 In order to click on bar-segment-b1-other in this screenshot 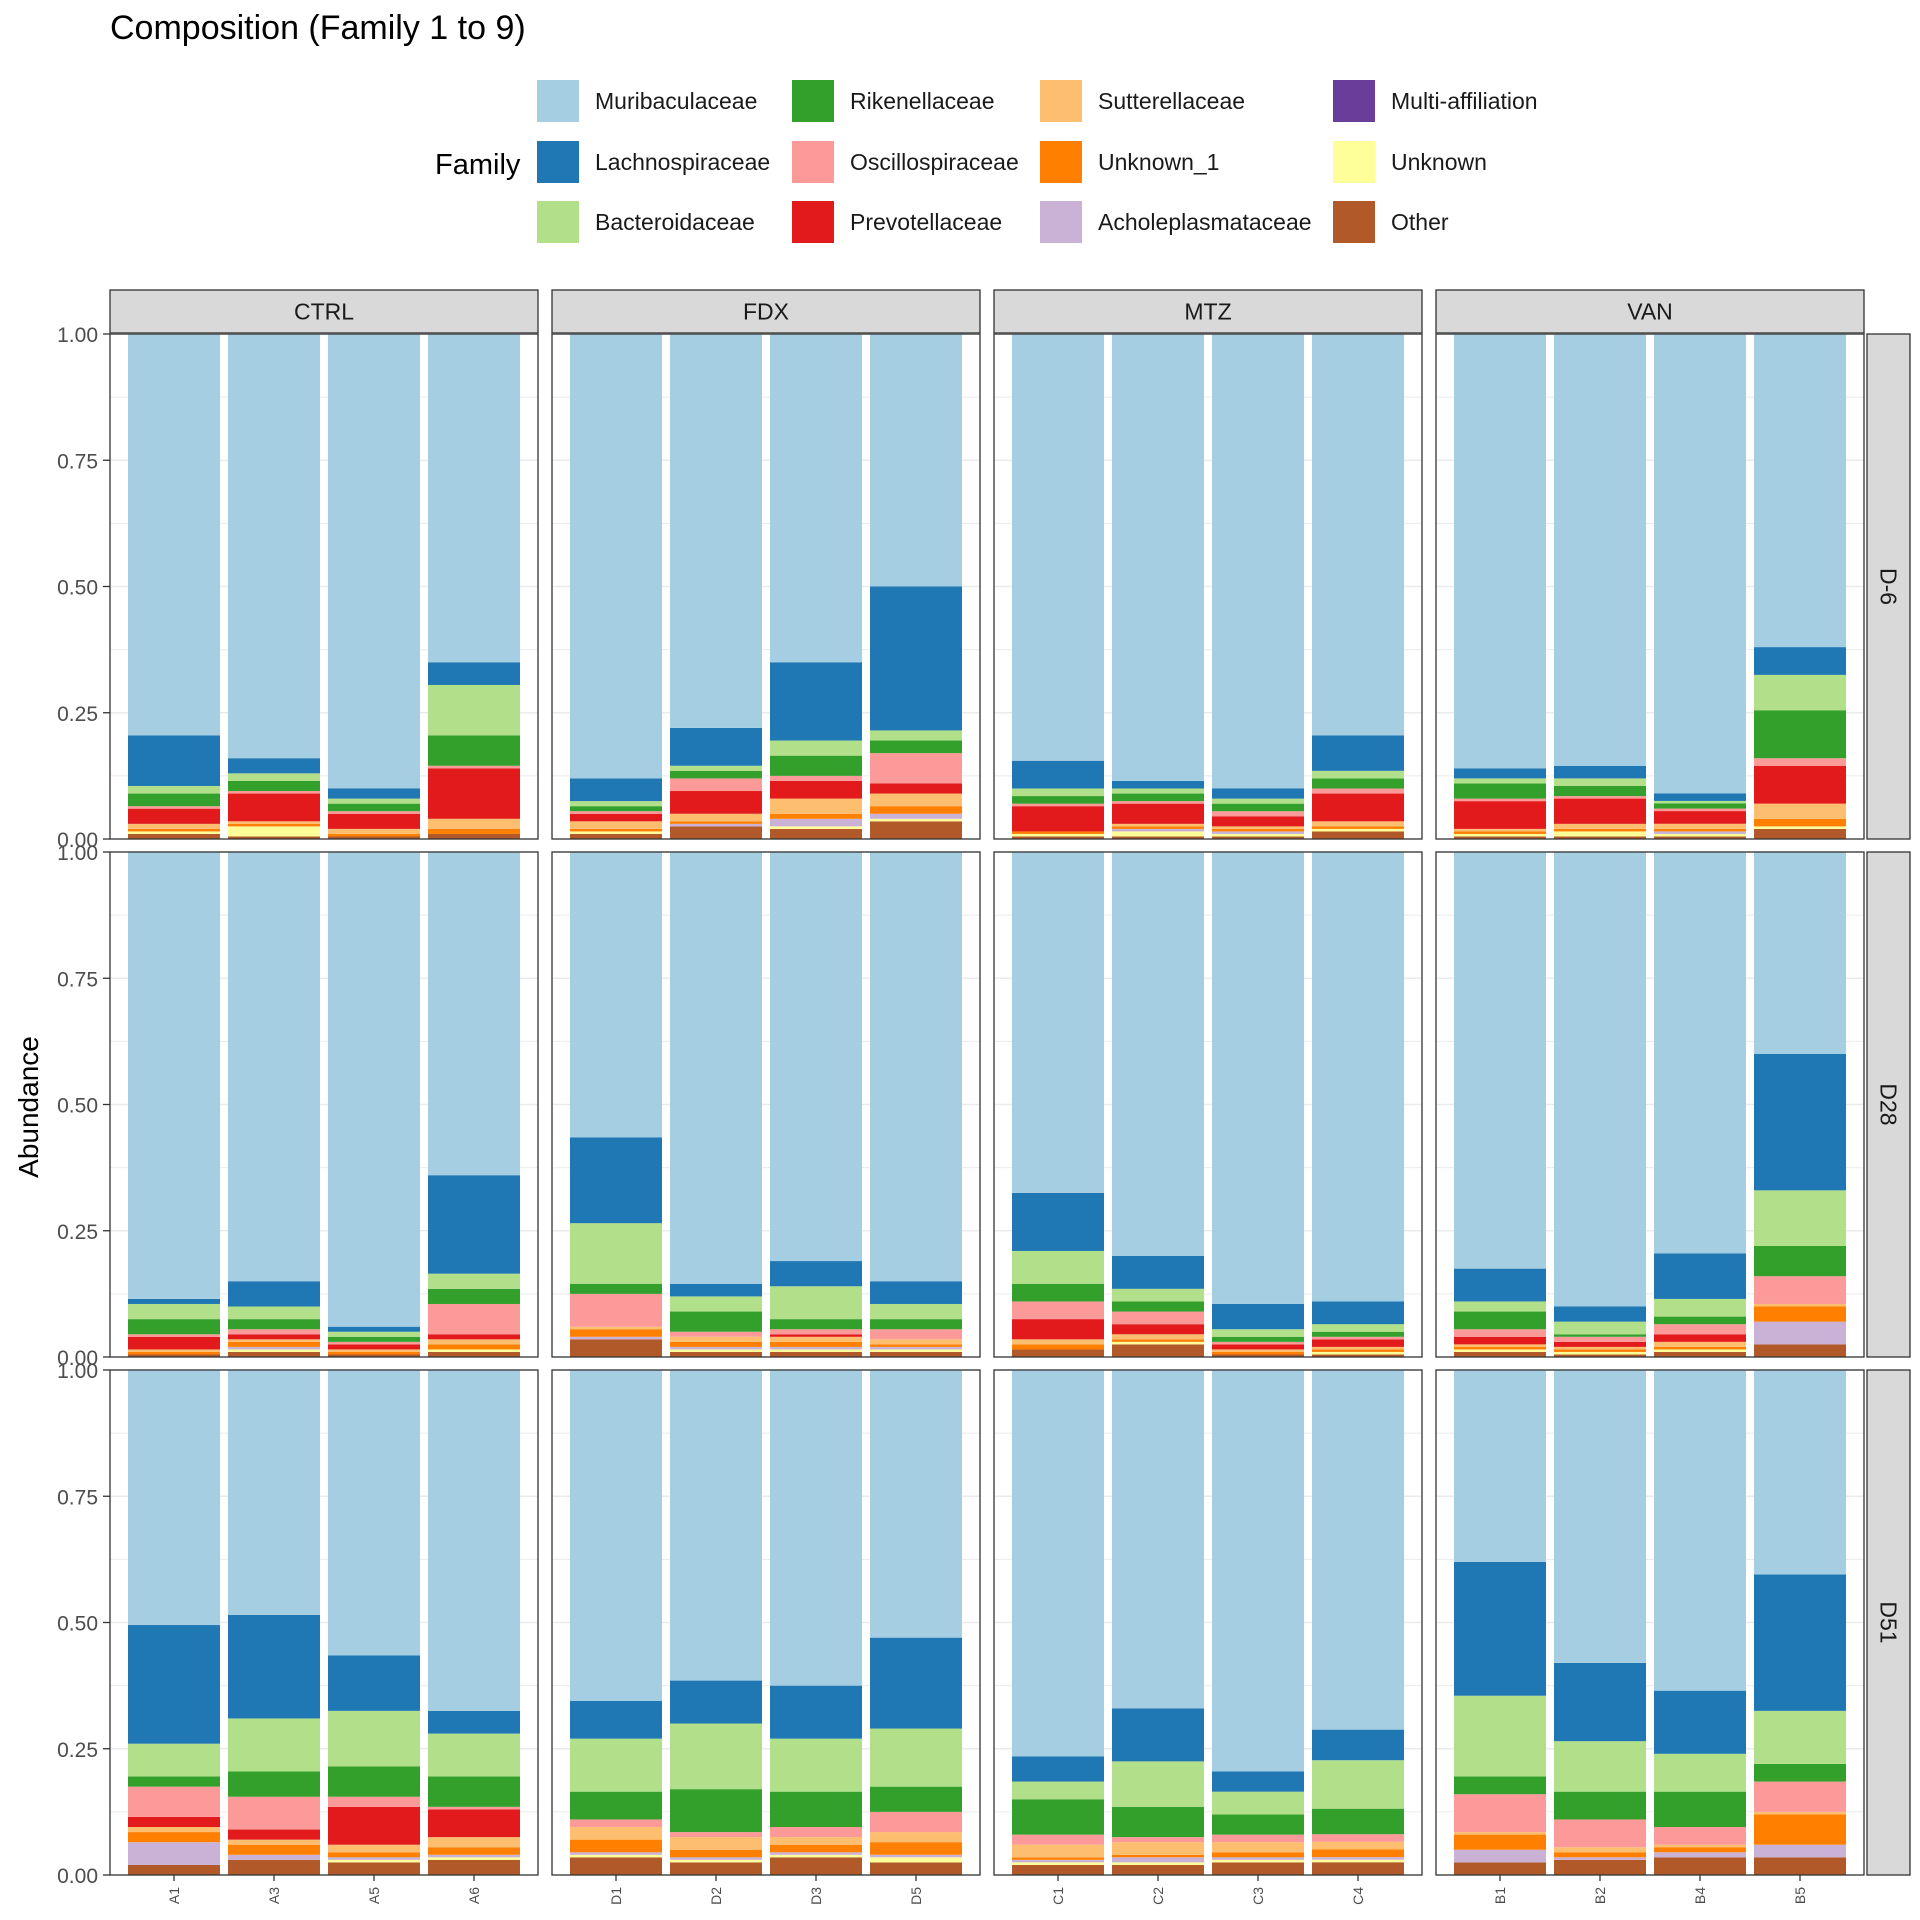, I will do `click(1500, 837)`.